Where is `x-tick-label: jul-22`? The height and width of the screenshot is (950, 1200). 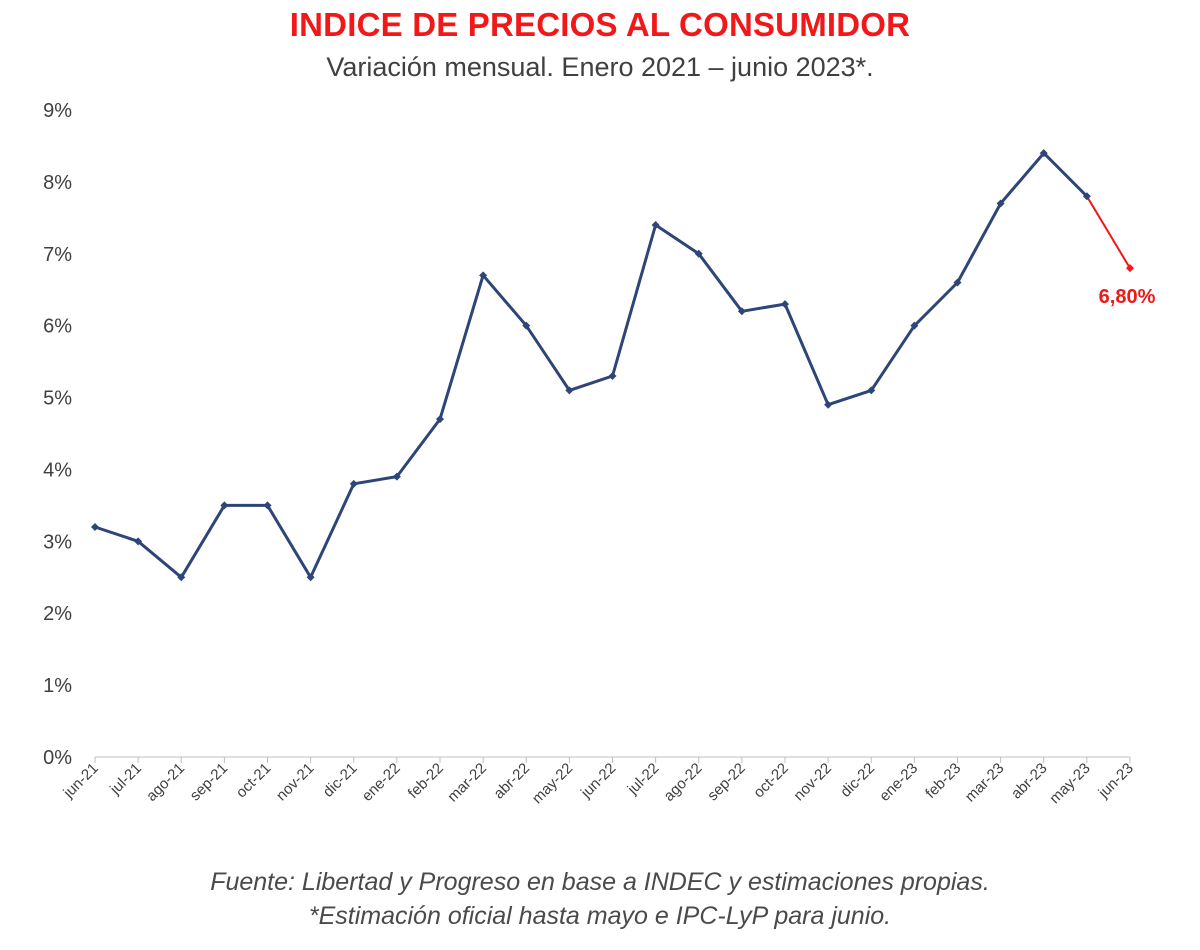
x-tick-label: jul-22 is located at coordinates (643, 779).